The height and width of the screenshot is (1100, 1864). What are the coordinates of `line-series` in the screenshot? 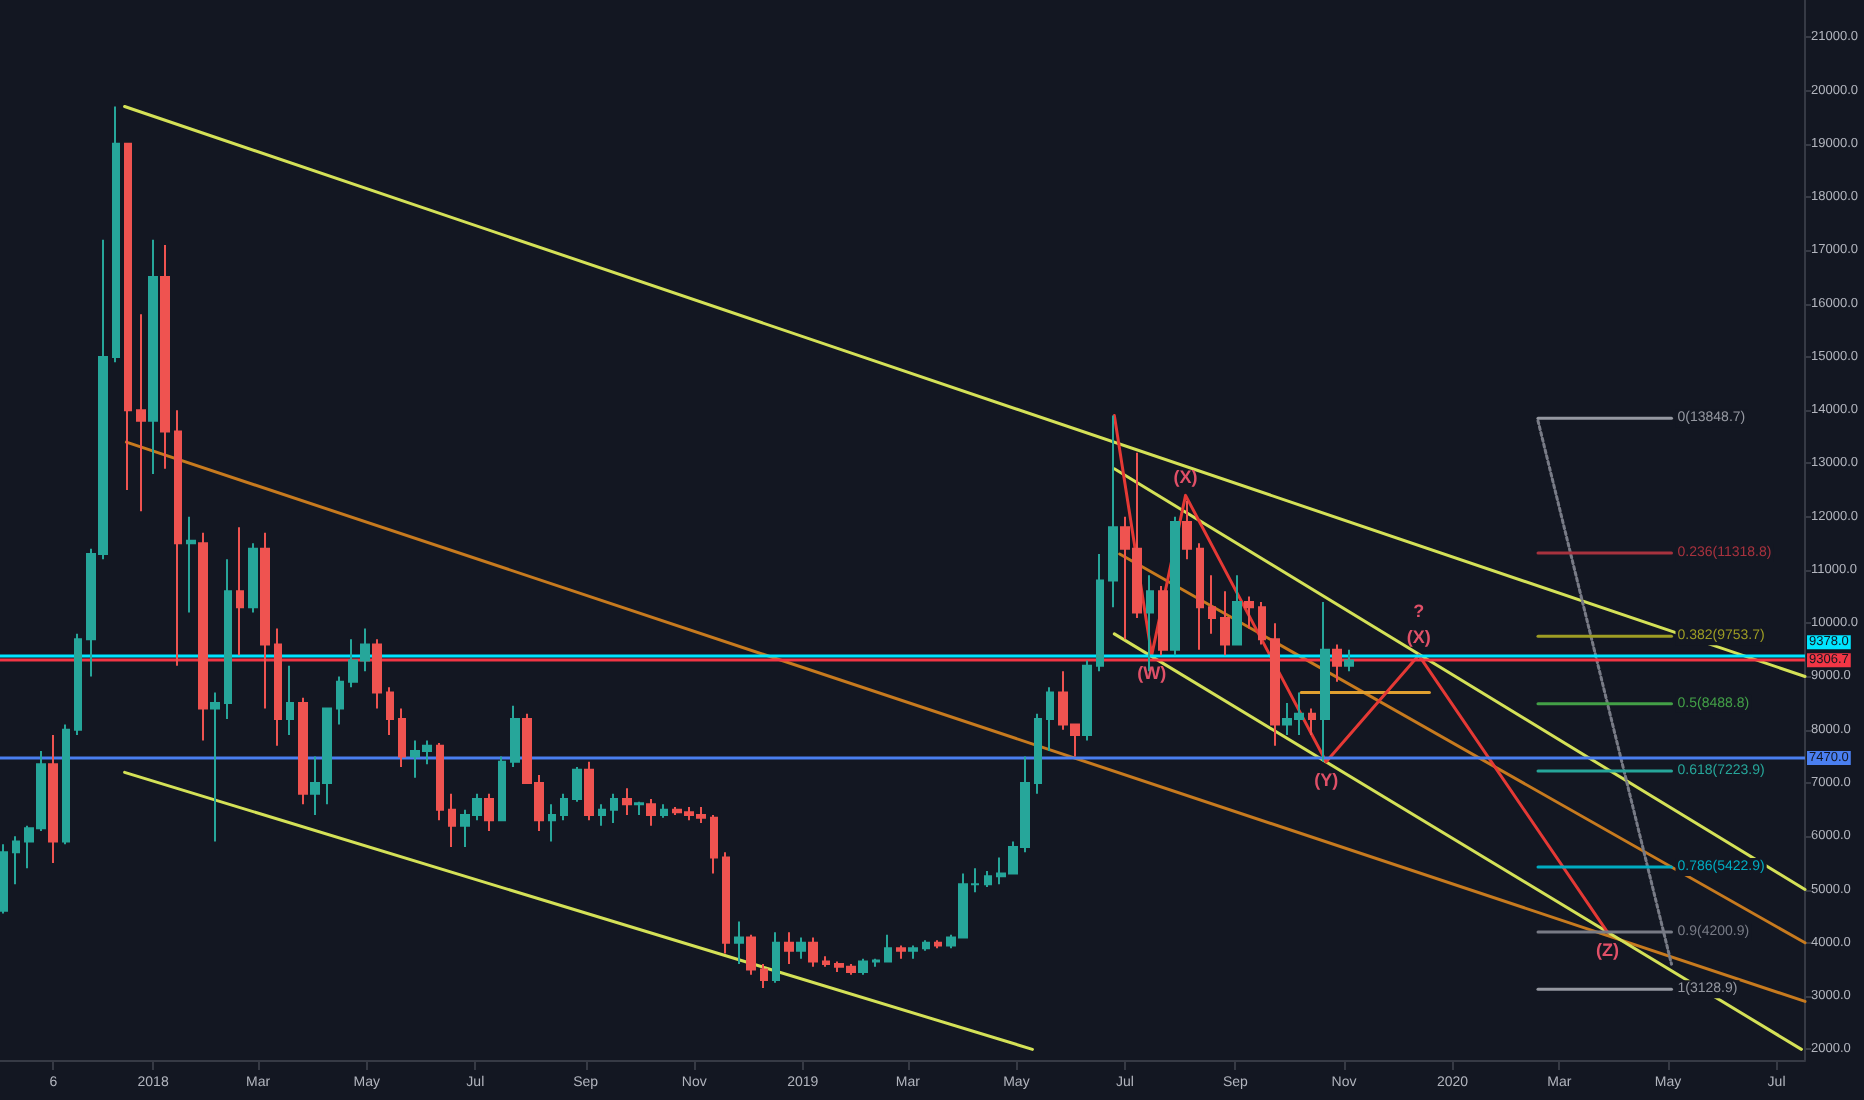 It's located at (1360, 673).